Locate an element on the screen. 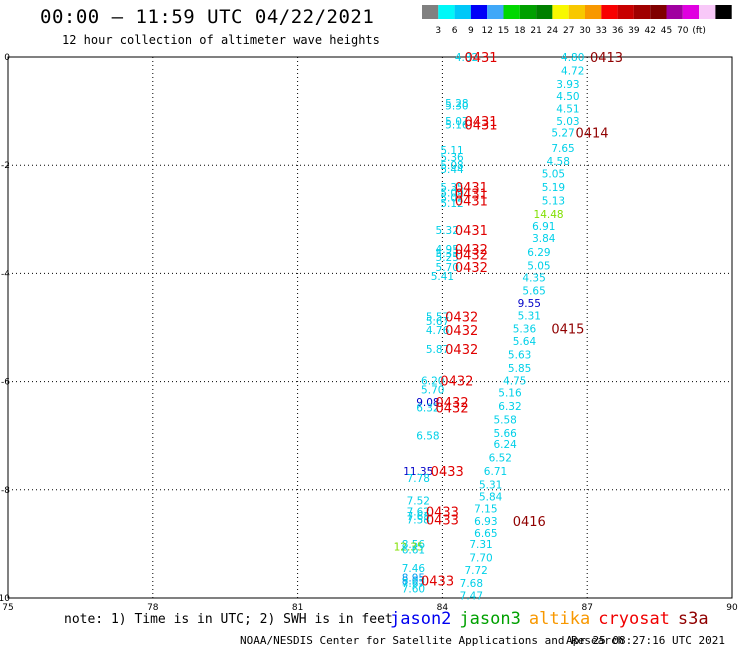 The image size is (740, 650). swh-data-label: 5.63 is located at coordinates (519, 356).